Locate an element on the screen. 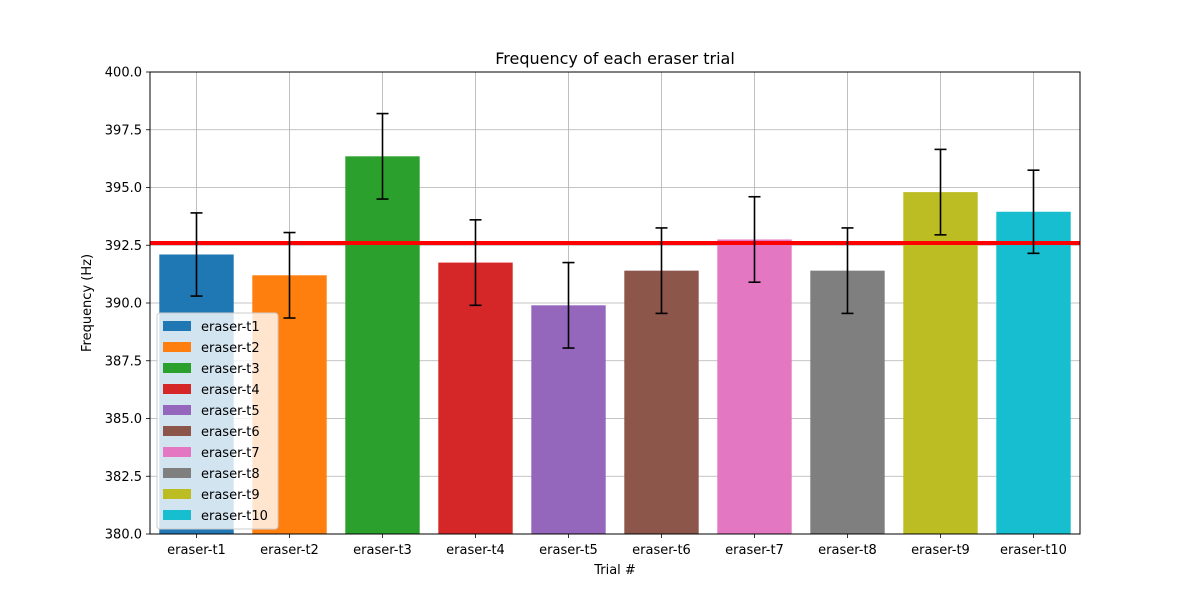  error-bar-eraser-t6 is located at coordinates (661, 271).